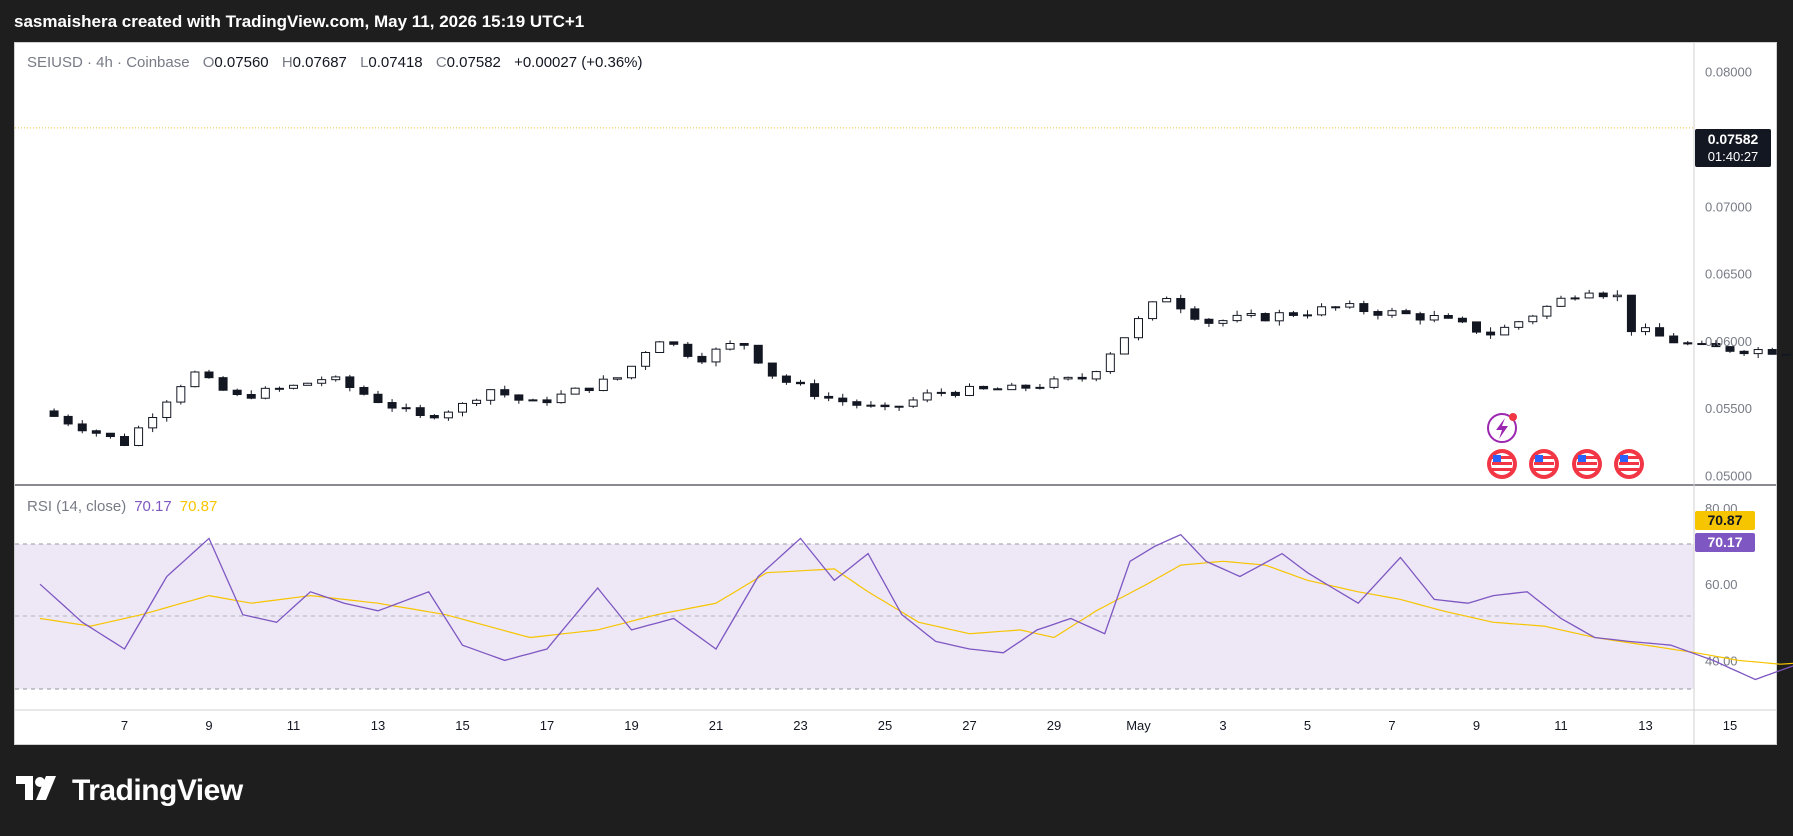  Describe the element at coordinates (1476, 725) in the screenshot. I see `time-tick-label: 9` at that location.